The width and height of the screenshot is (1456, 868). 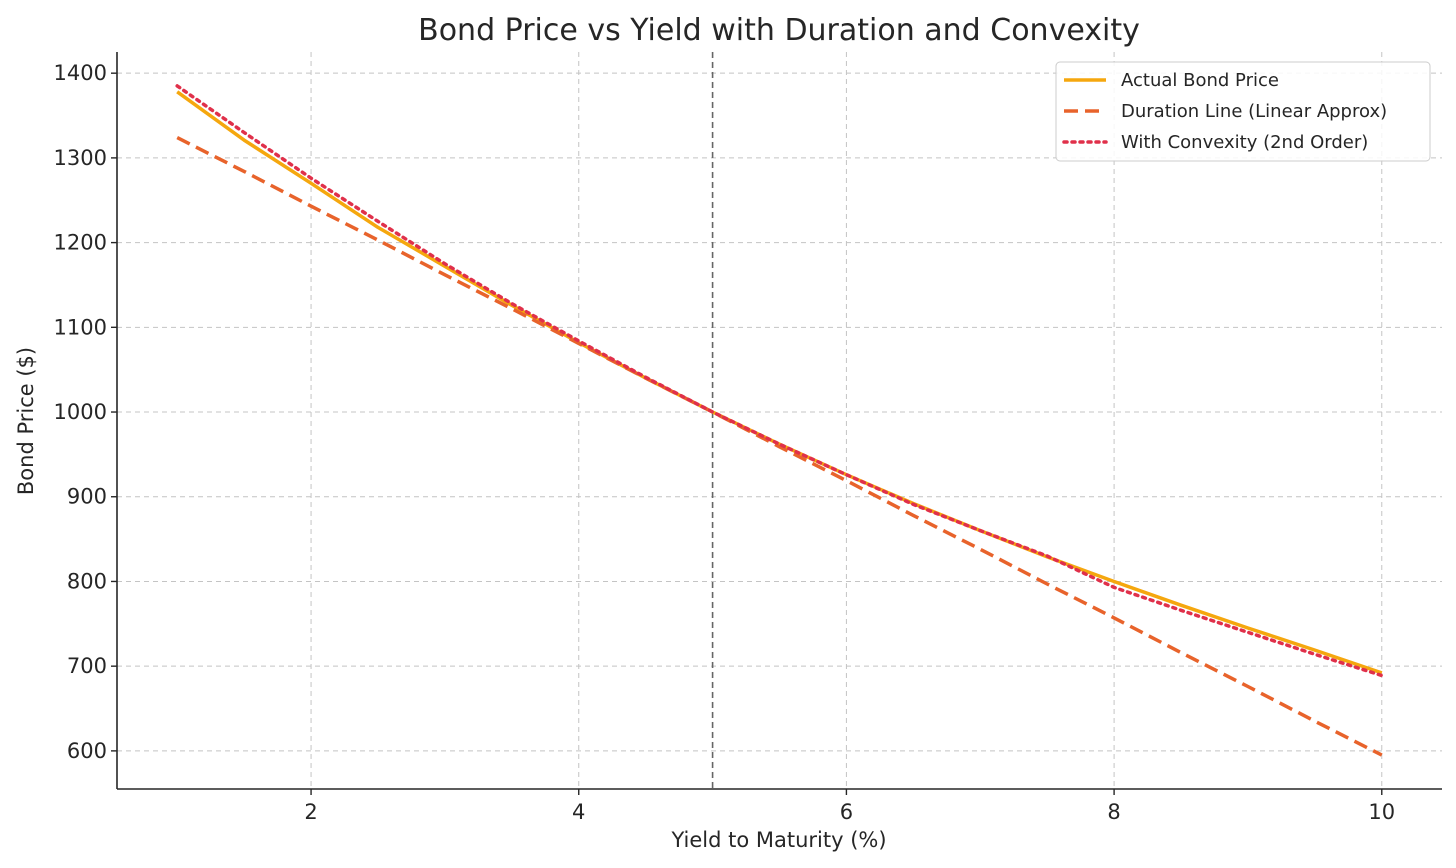 I want to click on legend-label-2: Duration Line (Linear Approx), so click(x=1254, y=111).